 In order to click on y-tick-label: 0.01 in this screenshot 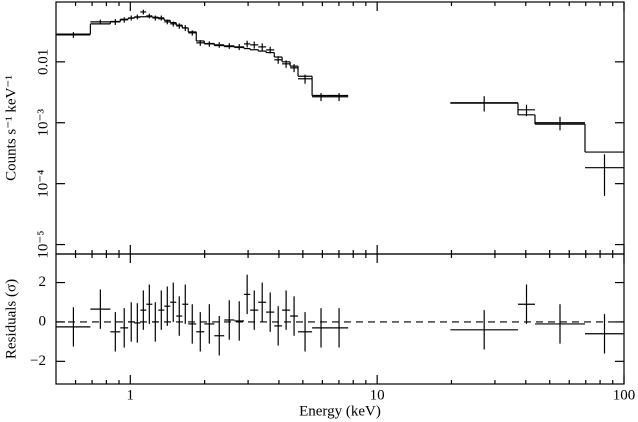, I will do `click(43, 62)`.